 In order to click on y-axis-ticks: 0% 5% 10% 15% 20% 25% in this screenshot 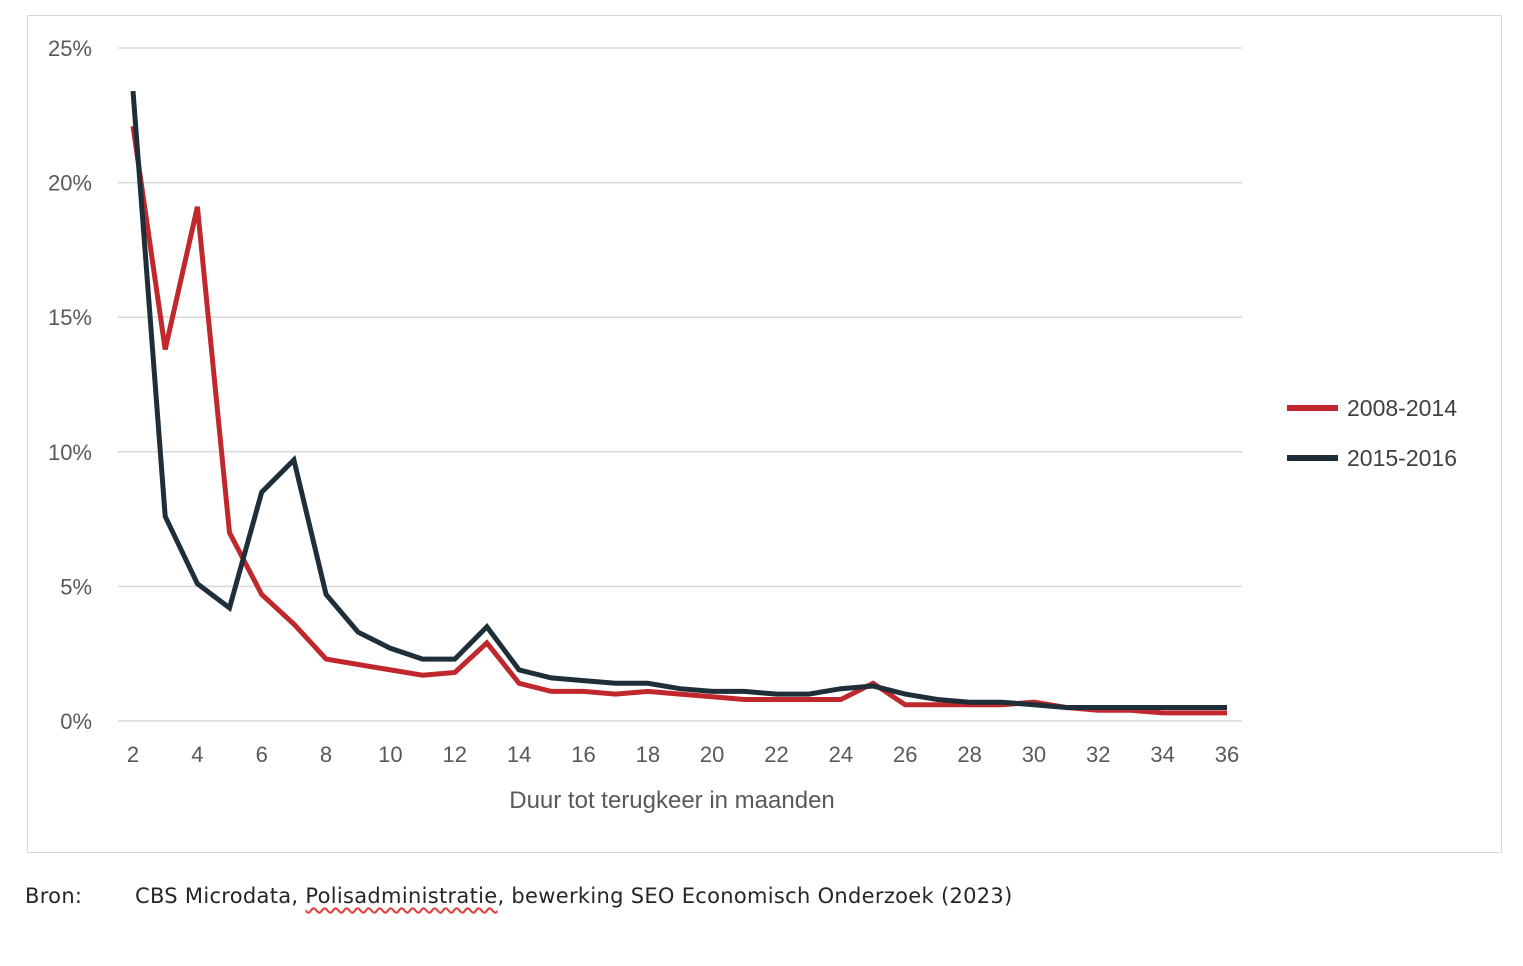, I will do `click(70, 385)`.